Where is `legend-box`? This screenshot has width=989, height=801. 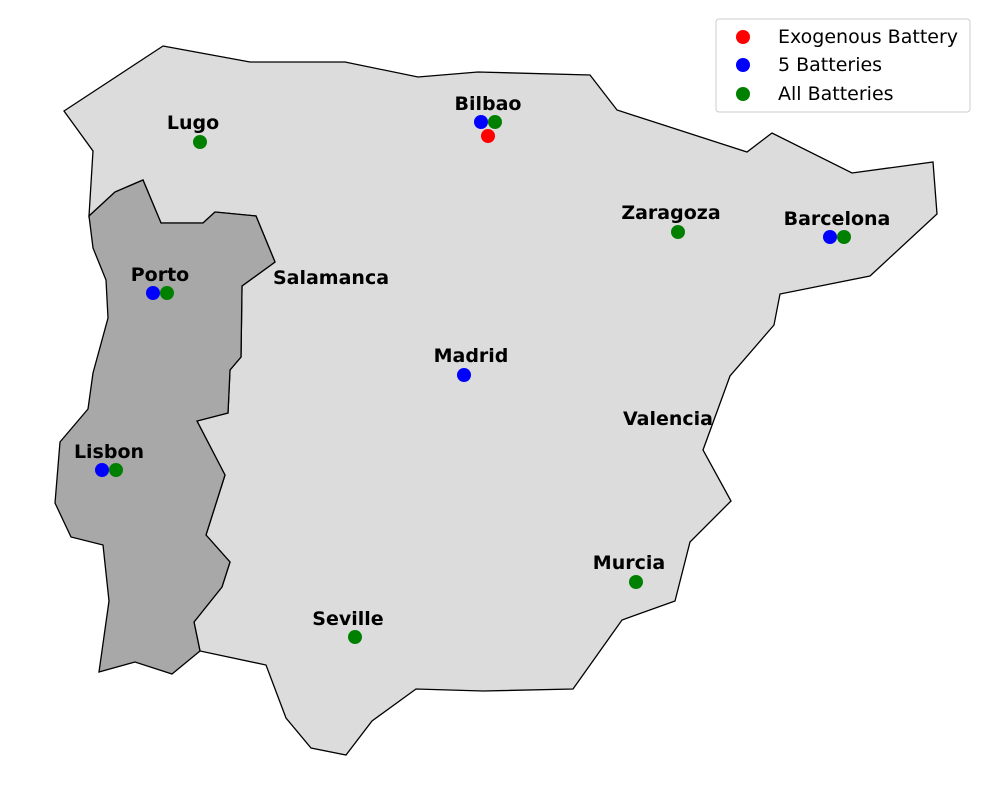
legend-box is located at coordinates (843, 65).